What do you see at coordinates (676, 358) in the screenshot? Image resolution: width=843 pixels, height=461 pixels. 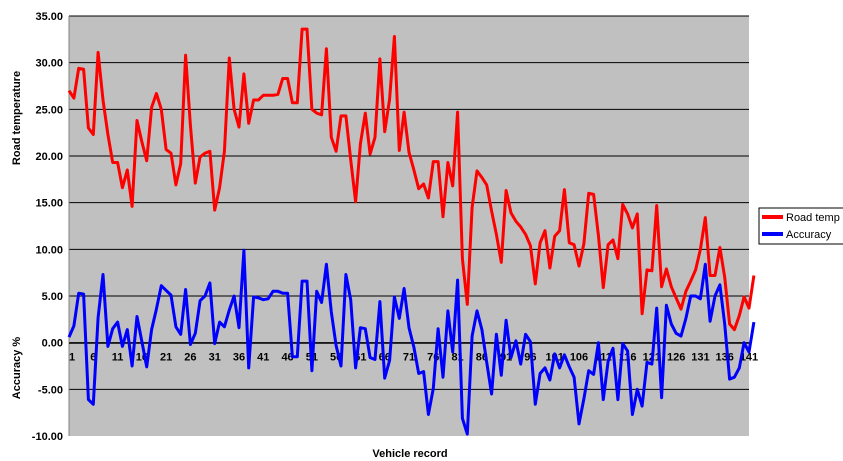 I see `x-tick-label: 126` at bounding box center [676, 358].